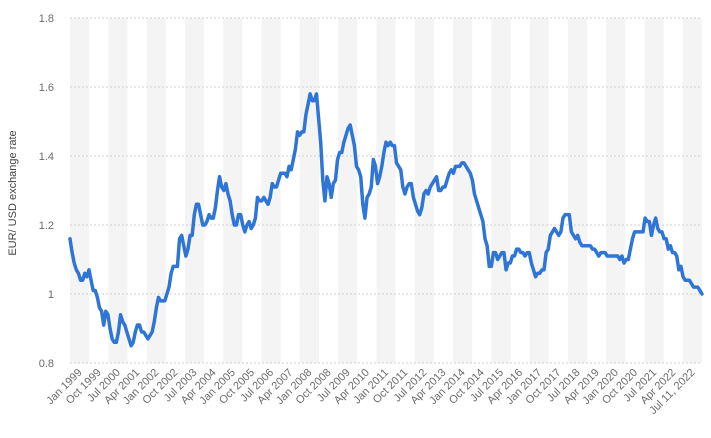 The height and width of the screenshot is (438, 711). I want to click on y-tick-label: 0.8, so click(46, 364).